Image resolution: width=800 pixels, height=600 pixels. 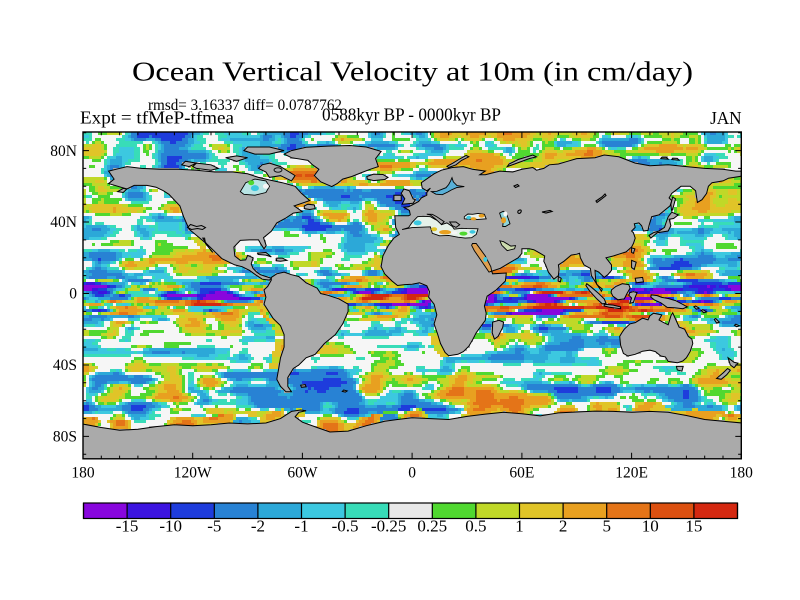 What do you see at coordinates (432, 526) in the screenshot?
I see `svg-text: 0.25` at bounding box center [432, 526].